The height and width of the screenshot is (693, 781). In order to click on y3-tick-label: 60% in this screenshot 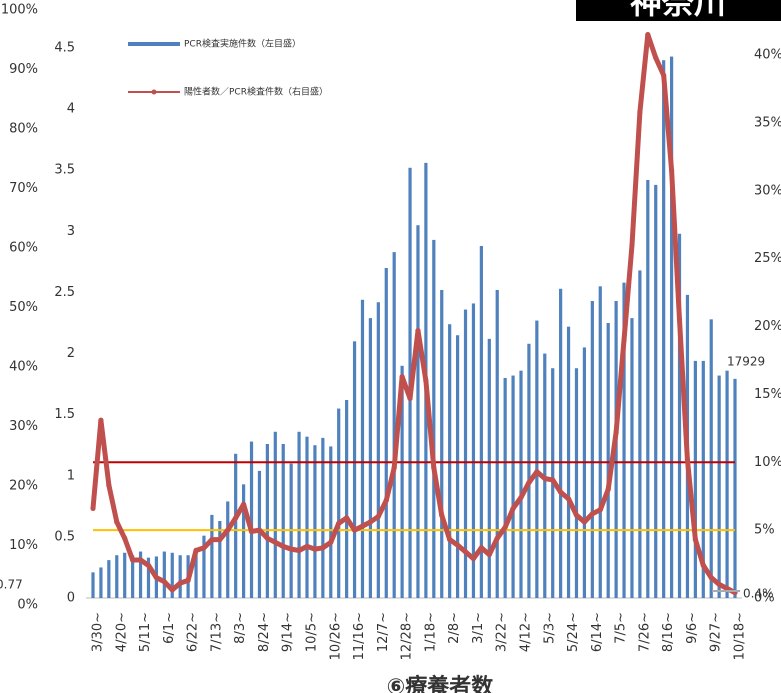, I will do `click(23, 248)`.